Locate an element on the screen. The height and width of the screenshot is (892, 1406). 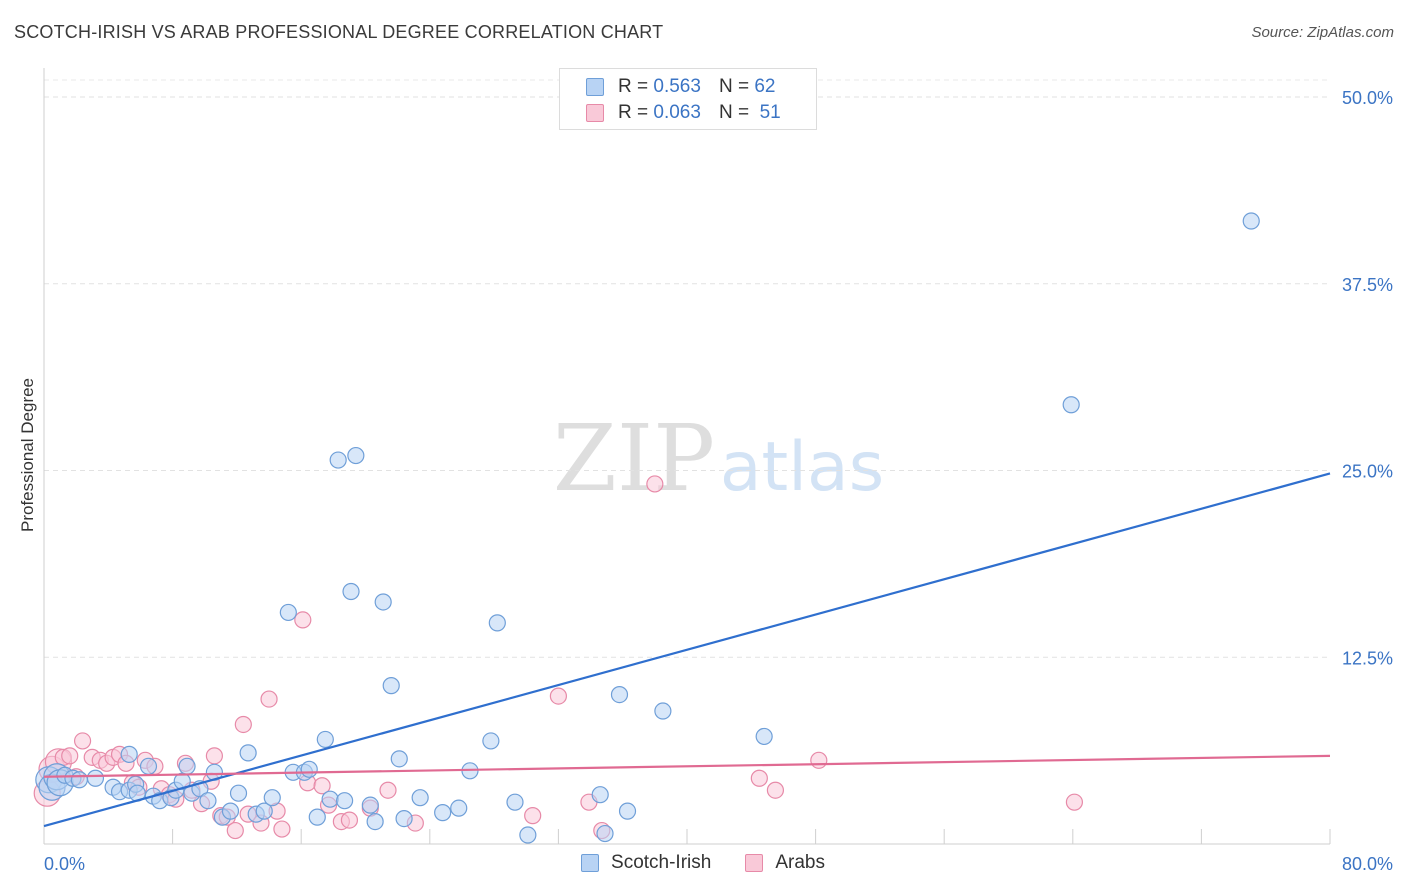
legend-label-scotch-irish: Scotch-Irish is located at coordinates (661, 862).